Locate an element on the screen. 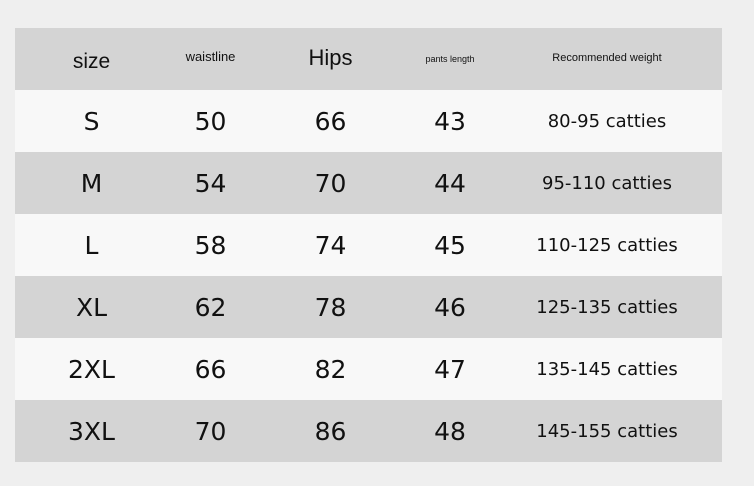 The height and width of the screenshot is (486, 754). cell-pants-length: 44 is located at coordinates (450, 183).